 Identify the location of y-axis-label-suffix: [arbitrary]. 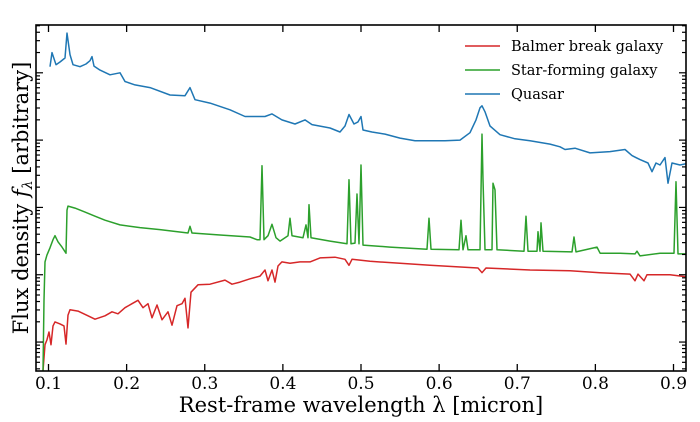
(21, 121).